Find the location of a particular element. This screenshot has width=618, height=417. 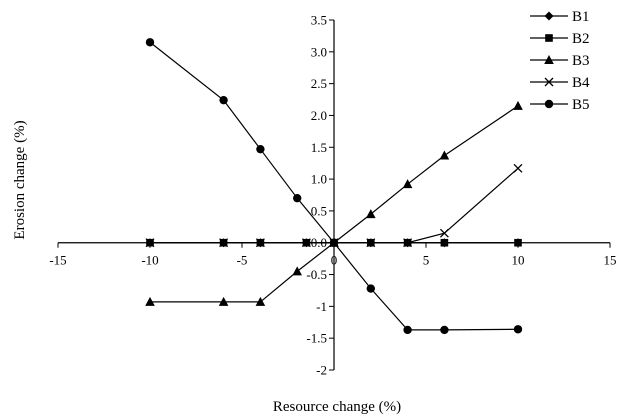

x-tick-label: 5 is located at coordinates (426, 260).